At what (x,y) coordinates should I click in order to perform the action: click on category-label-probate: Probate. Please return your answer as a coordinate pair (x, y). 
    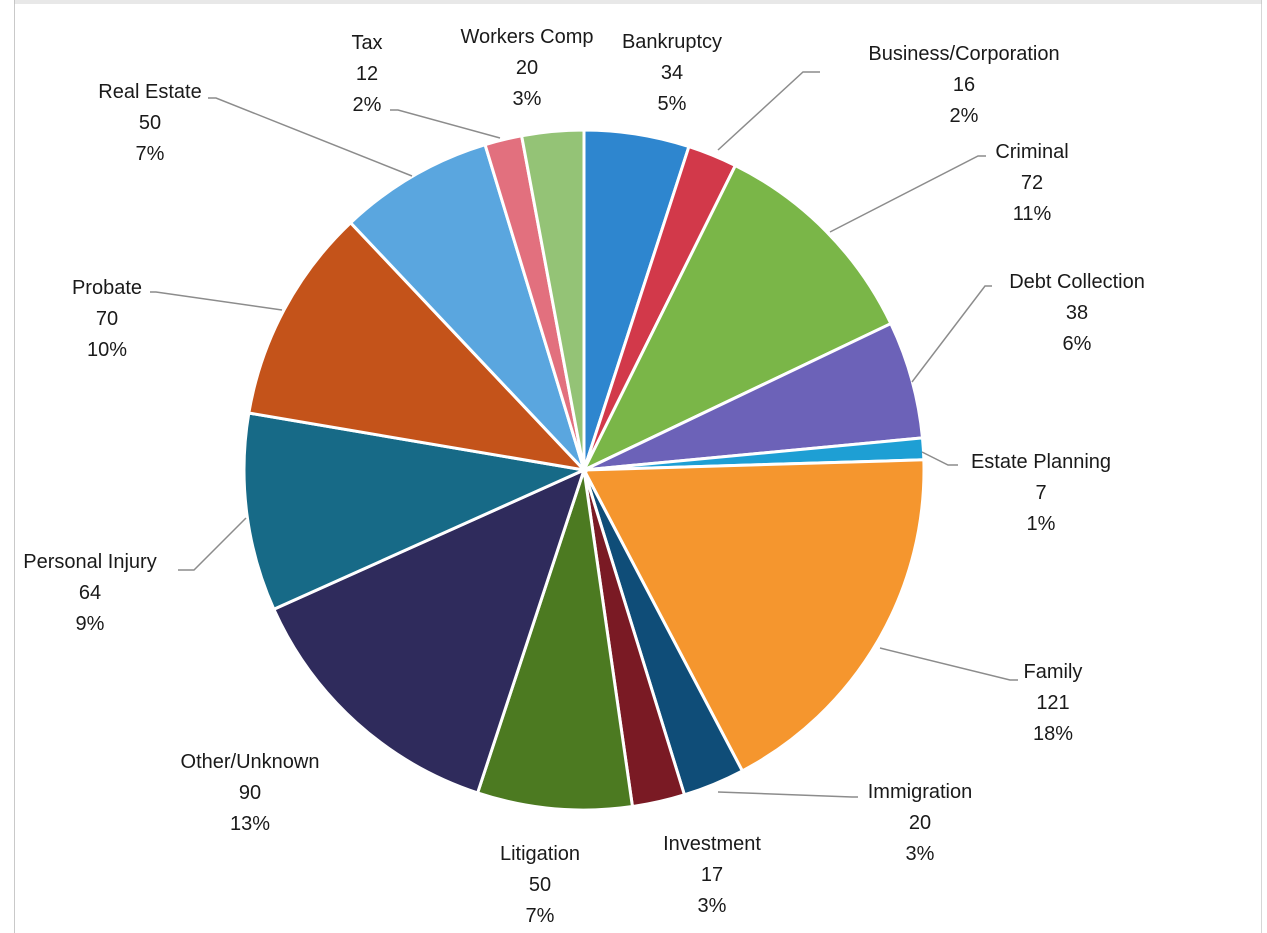
    Looking at the image, I should click on (107, 288).